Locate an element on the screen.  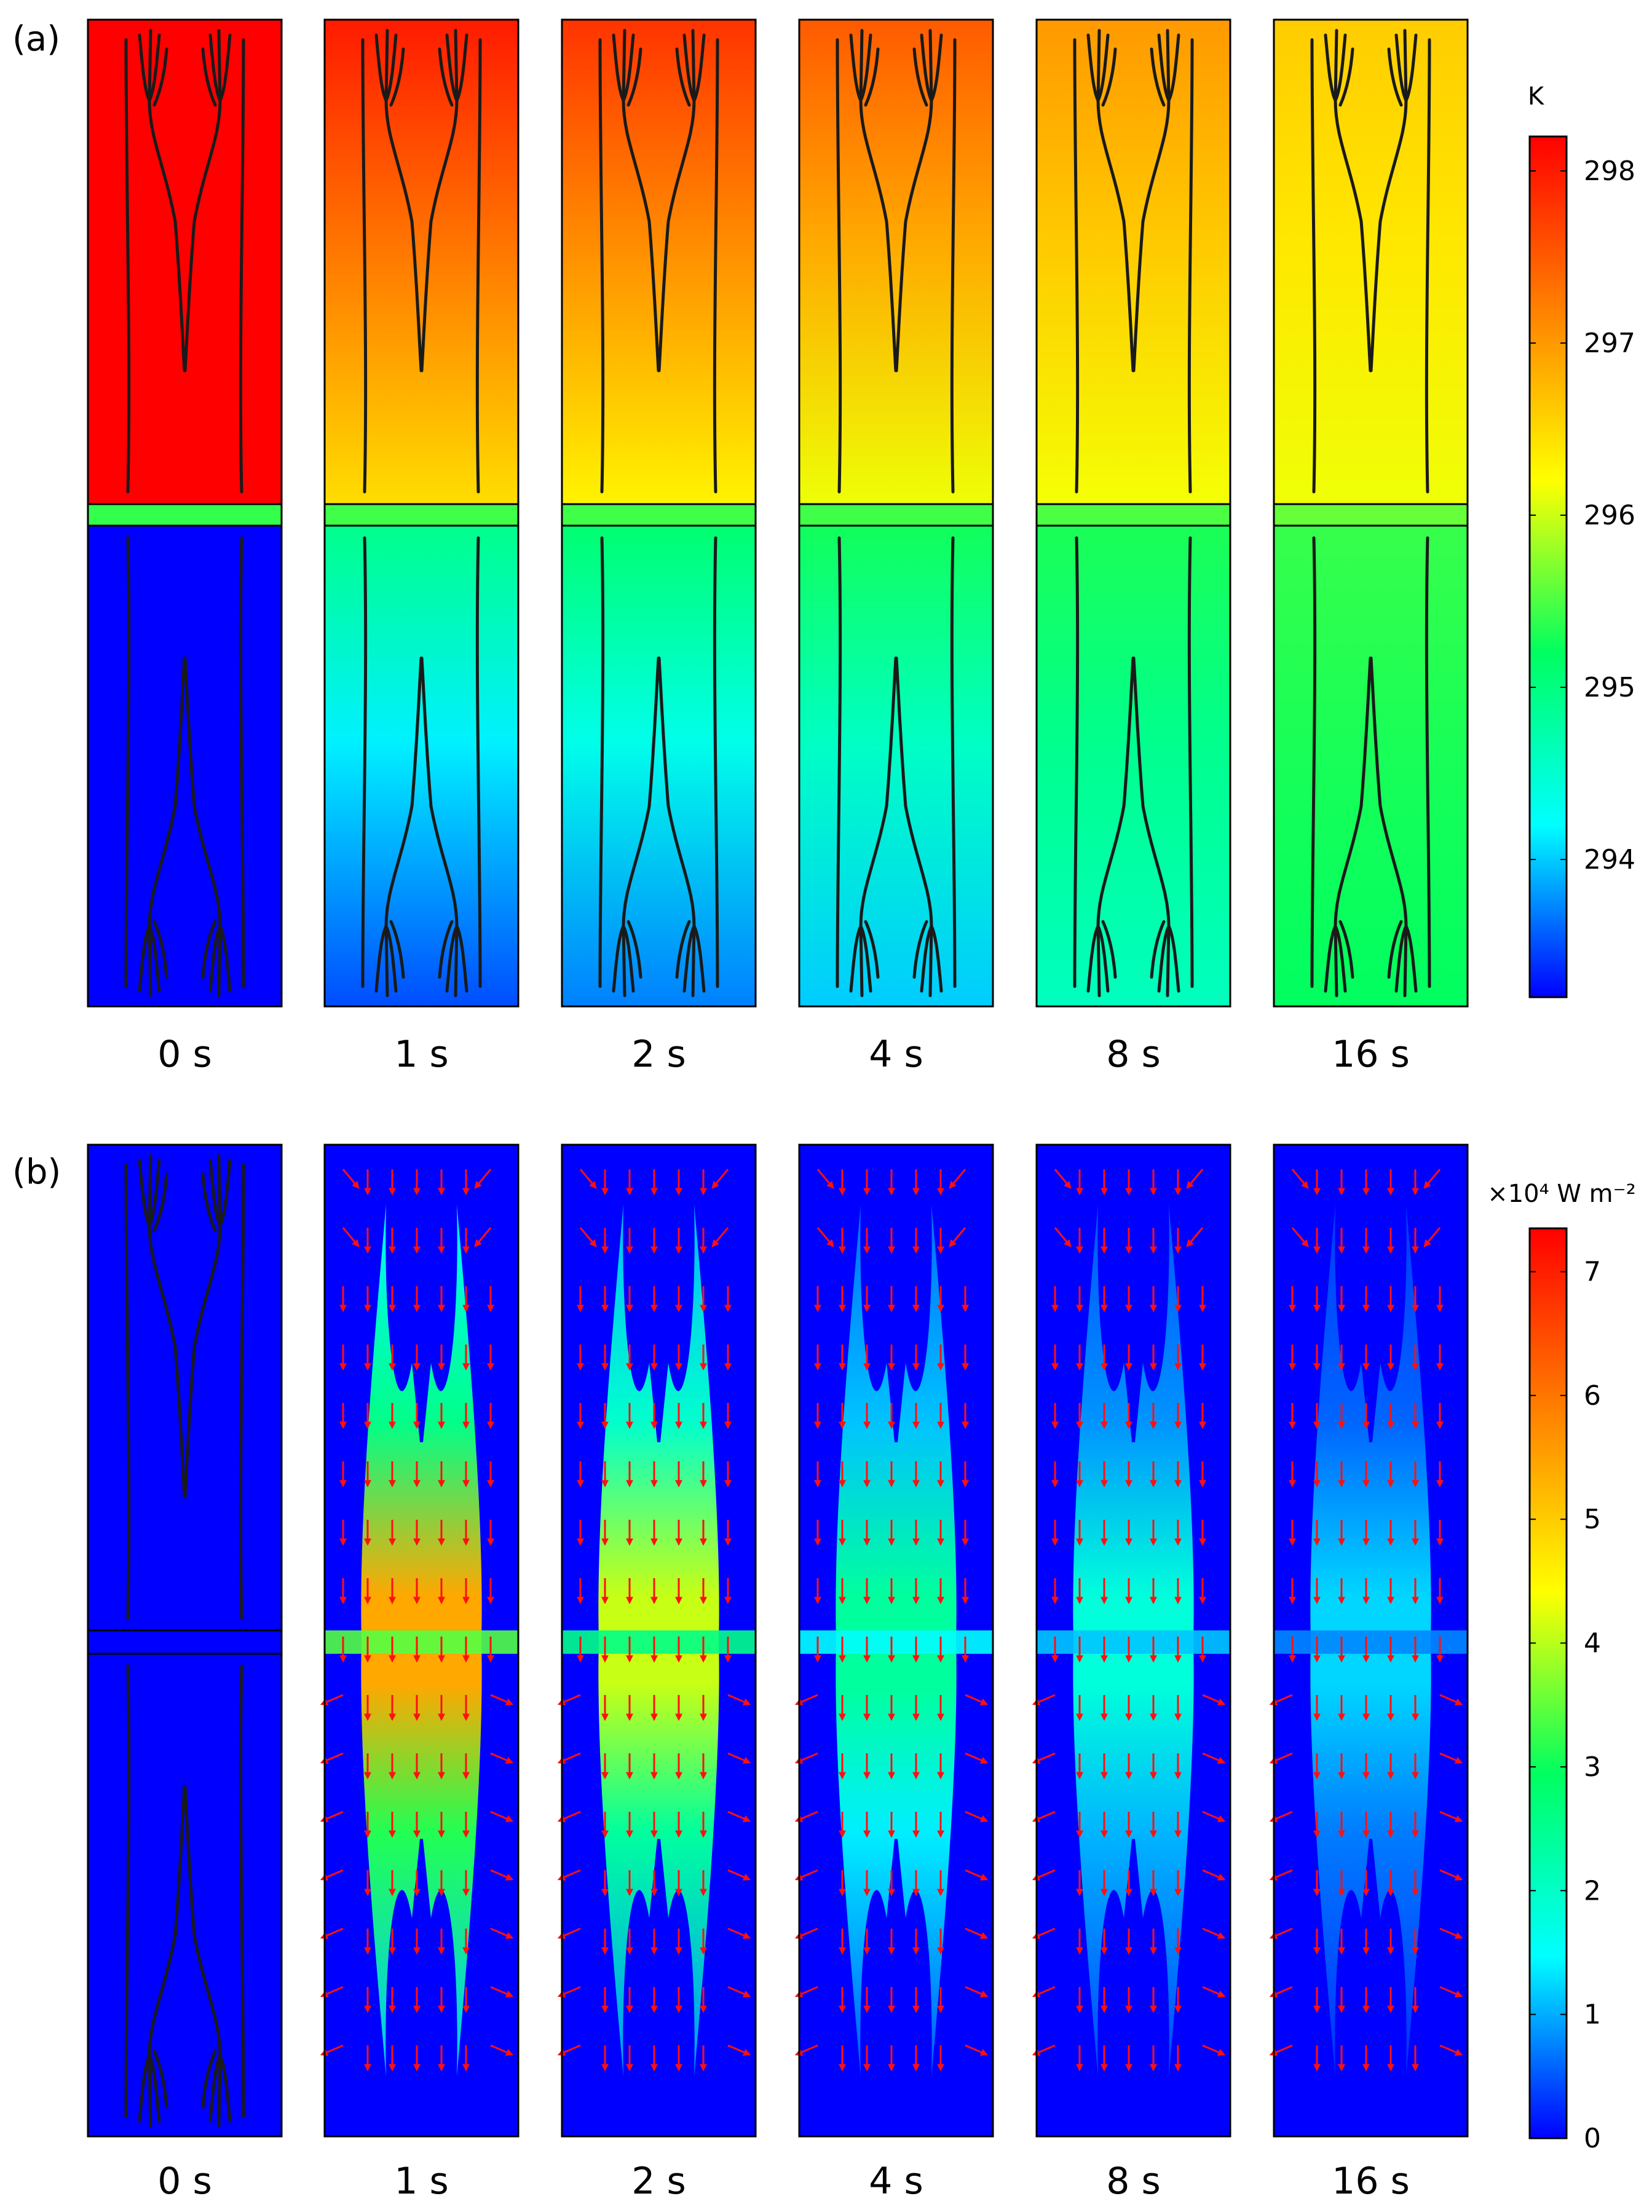
time-label: 8 s is located at coordinates (1133, 2182).